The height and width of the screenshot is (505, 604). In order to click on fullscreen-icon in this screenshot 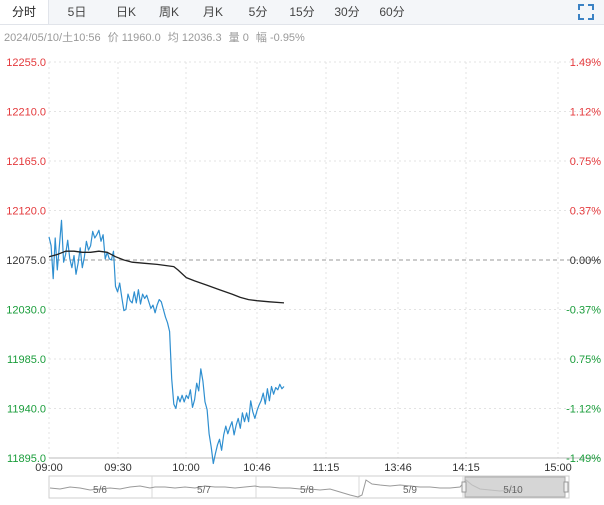, I will do `click(586, 12)`.